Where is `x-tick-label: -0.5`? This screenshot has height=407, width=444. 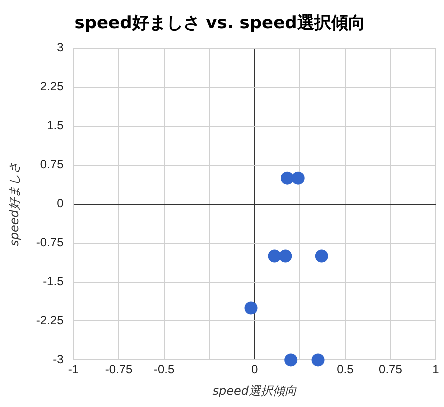
x-tick-label: -0.5 is located at coordinates (164, 369).